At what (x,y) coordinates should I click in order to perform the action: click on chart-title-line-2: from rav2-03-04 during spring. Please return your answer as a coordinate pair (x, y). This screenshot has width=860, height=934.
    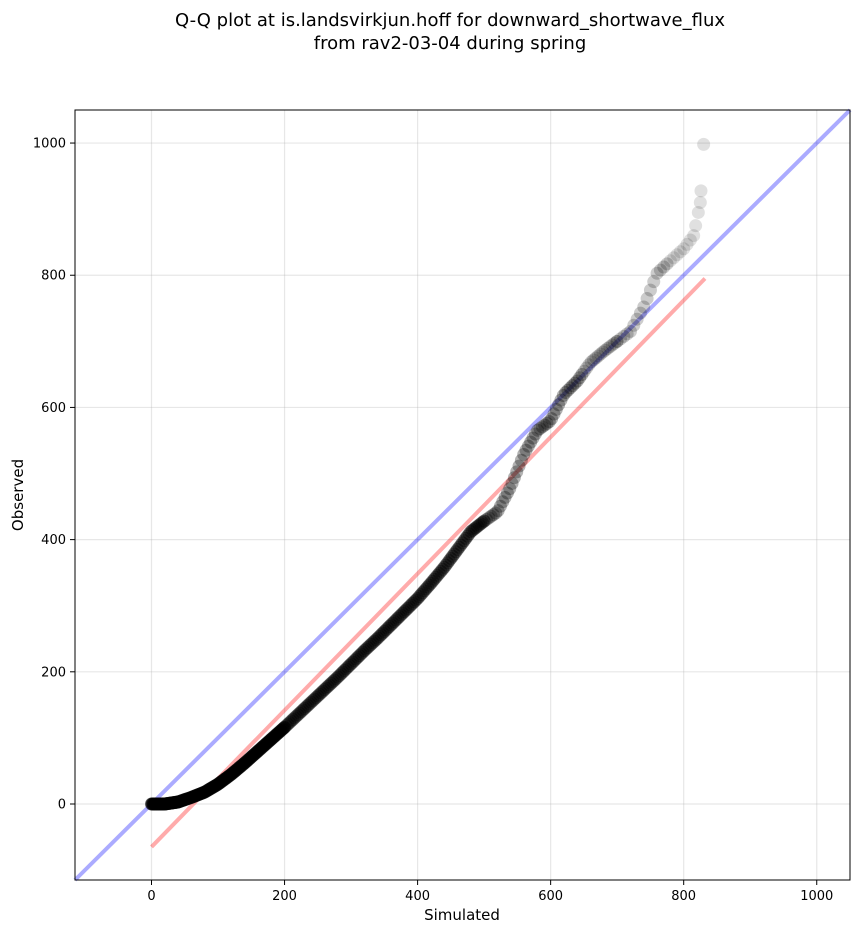
    Looking at the image, I should click on (450, 43).